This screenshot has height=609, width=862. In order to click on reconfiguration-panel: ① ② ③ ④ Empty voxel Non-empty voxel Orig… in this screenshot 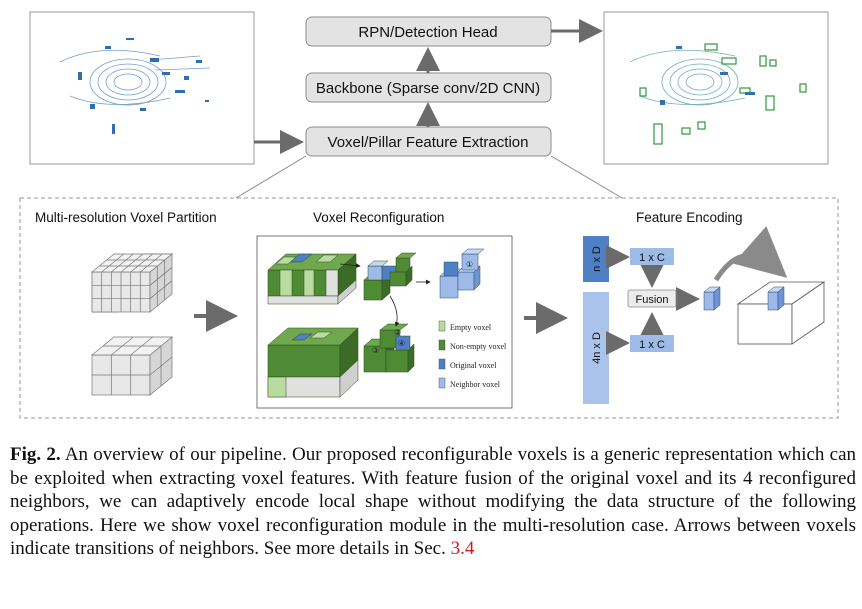, I will do `click(384, 322)`.